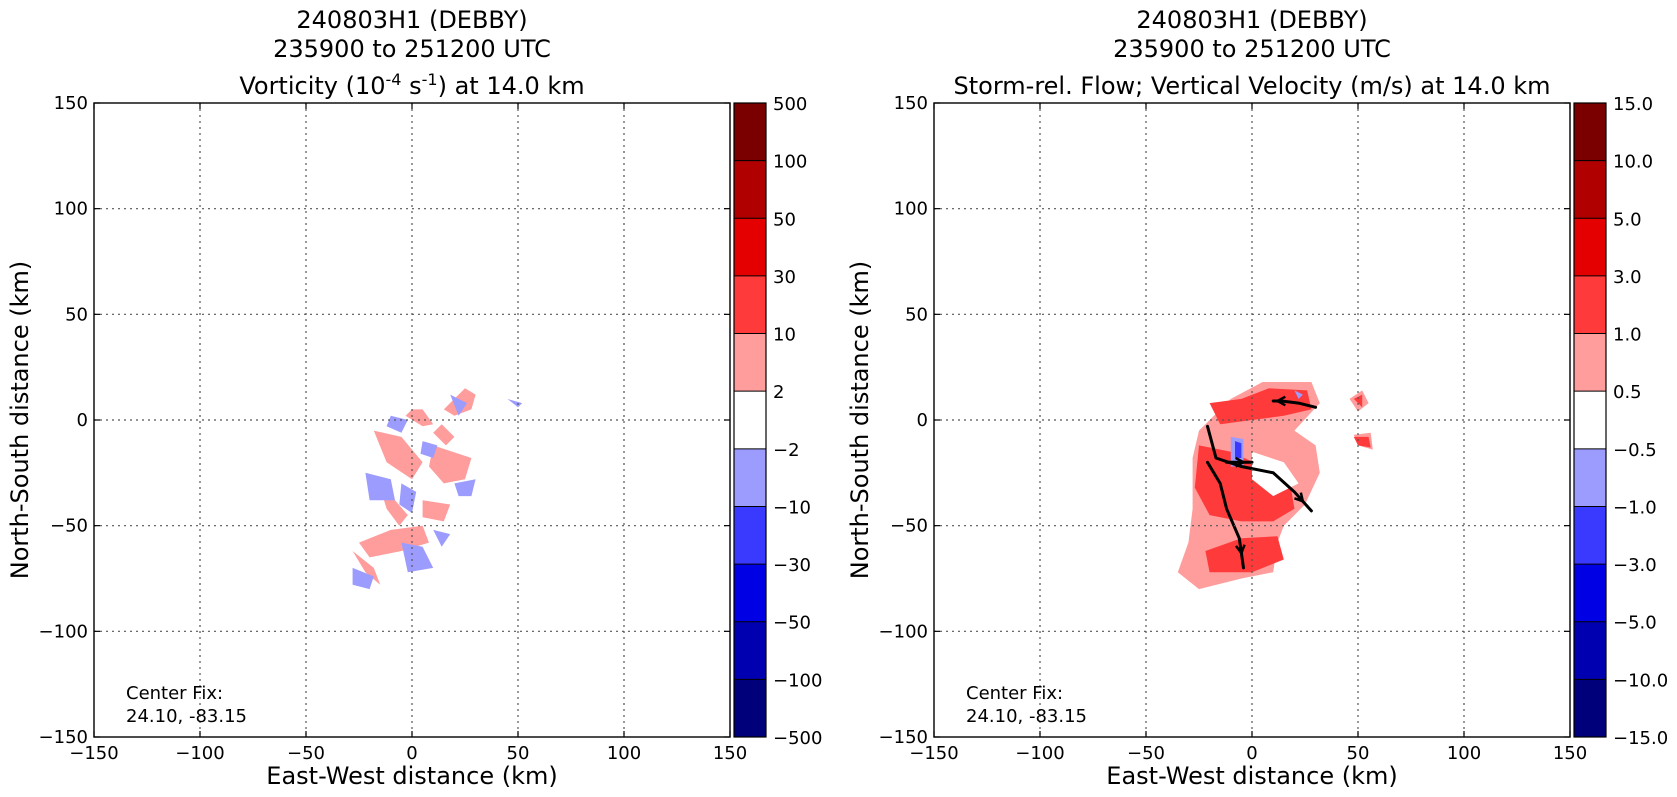  I want to click on colorbar-tick-label: 1.0, so click(1627, 335).